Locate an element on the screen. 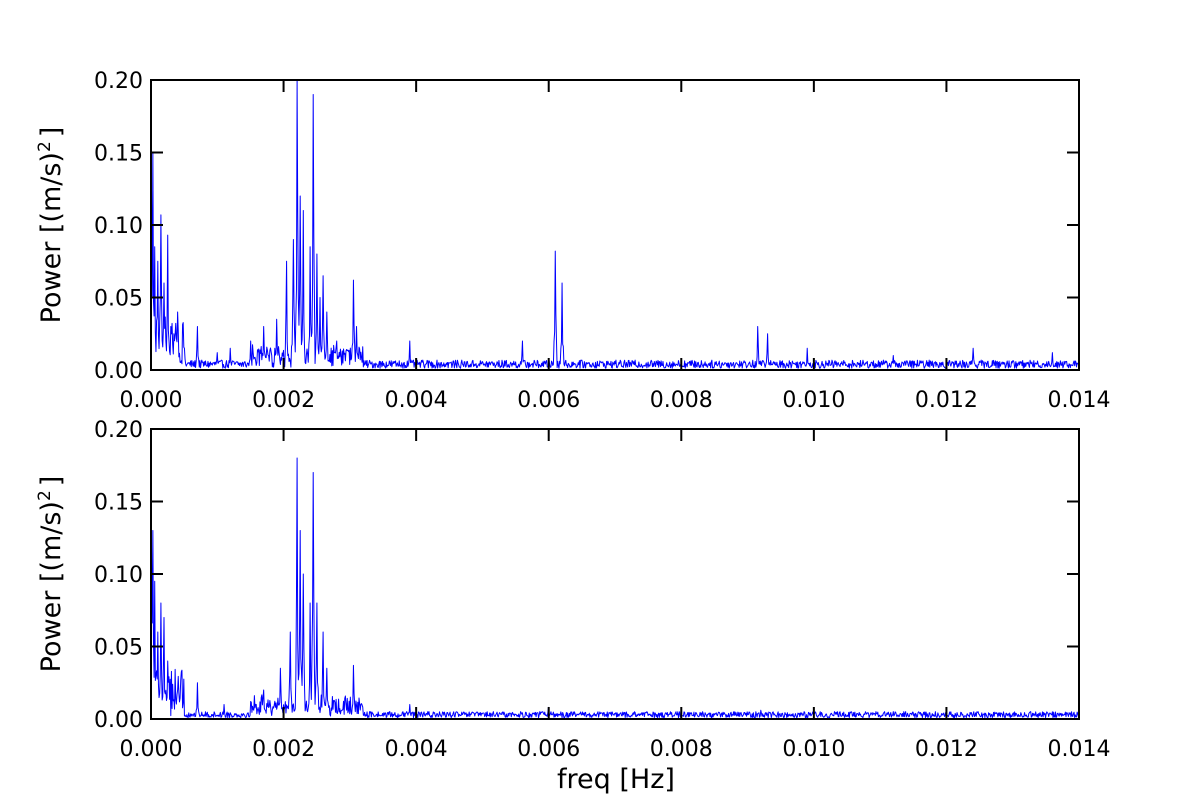  top-x-tick-label: 0.002 is located at coordinates (283, 400).